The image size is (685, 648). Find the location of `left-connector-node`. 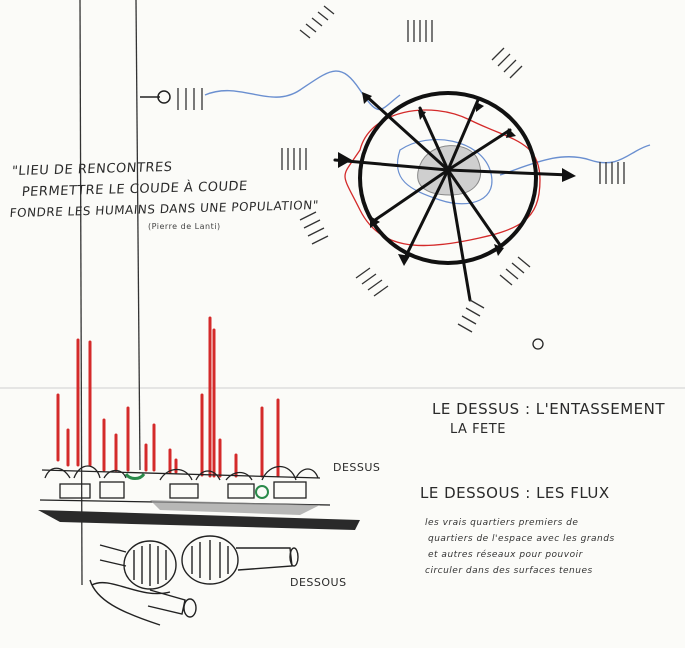

left-connector-node is located at coordinates (164, 97).